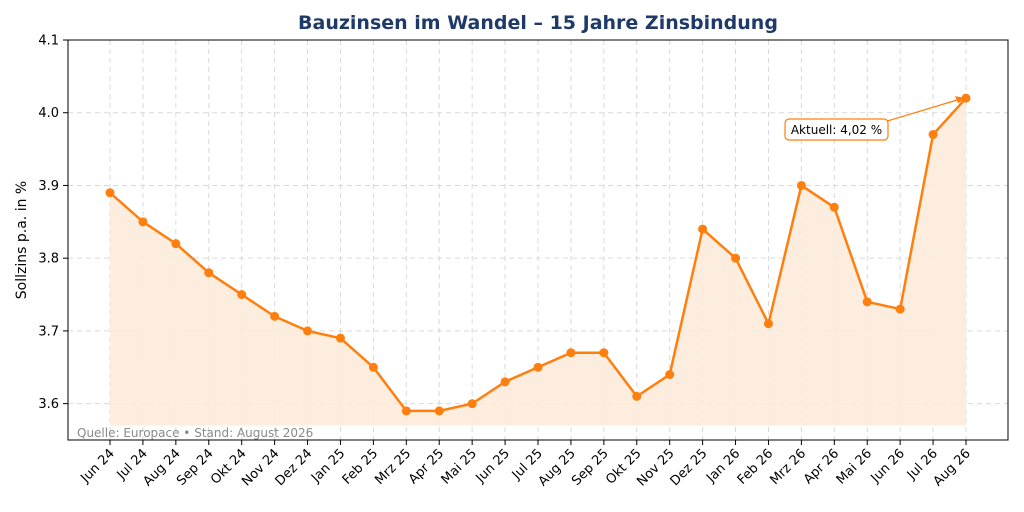  Describe the element at coordinates (821, 466) in the screenshot. I see `x-tick-label: Apr 26` at that location.